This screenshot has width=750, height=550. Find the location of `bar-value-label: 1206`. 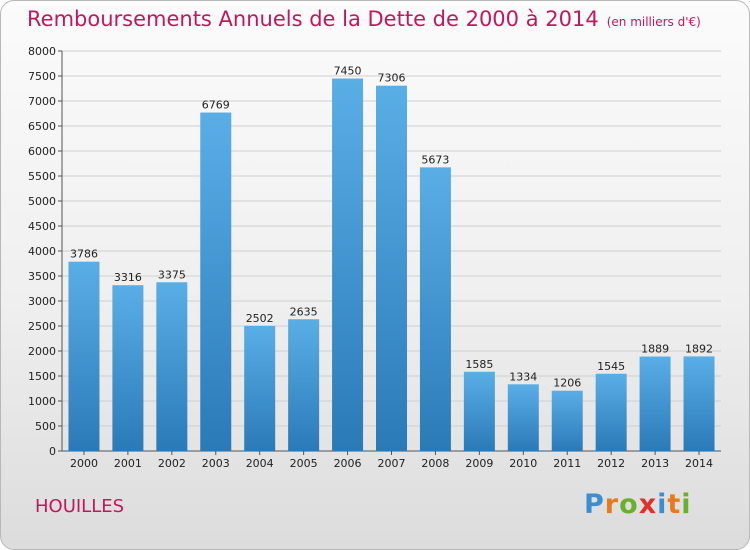

bar-value-label: 1206 is located at coordinates (567, 383).